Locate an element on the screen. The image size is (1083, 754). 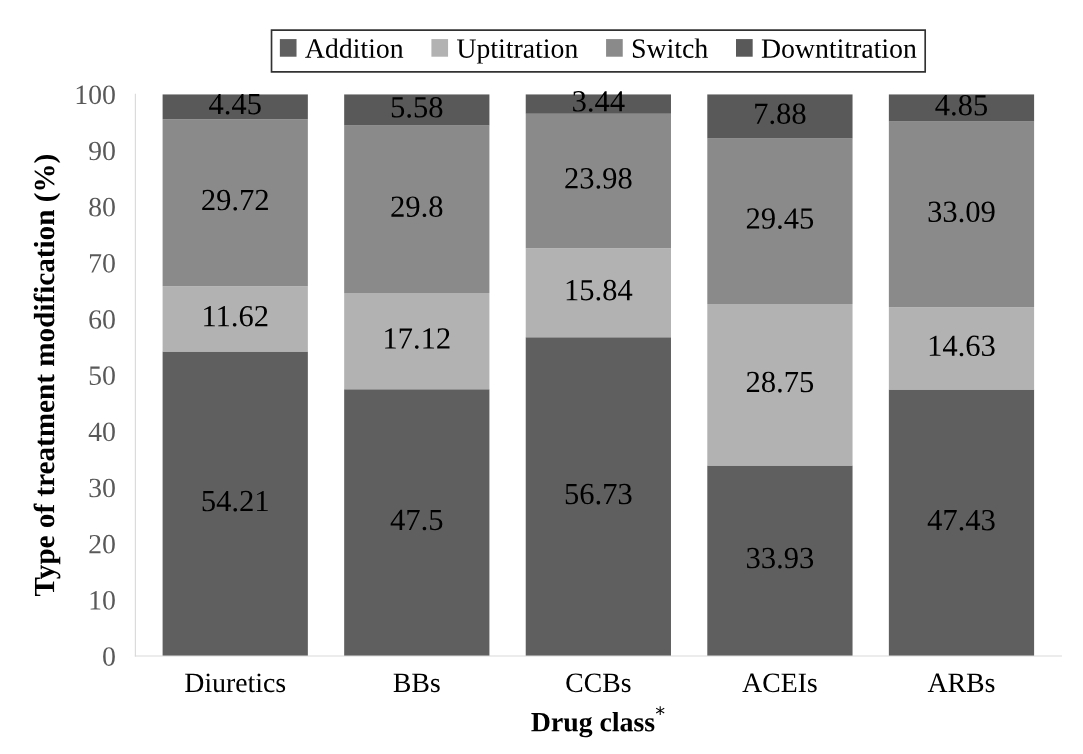
x-tick-label: ACEIs is located at coordinates (779, 683).